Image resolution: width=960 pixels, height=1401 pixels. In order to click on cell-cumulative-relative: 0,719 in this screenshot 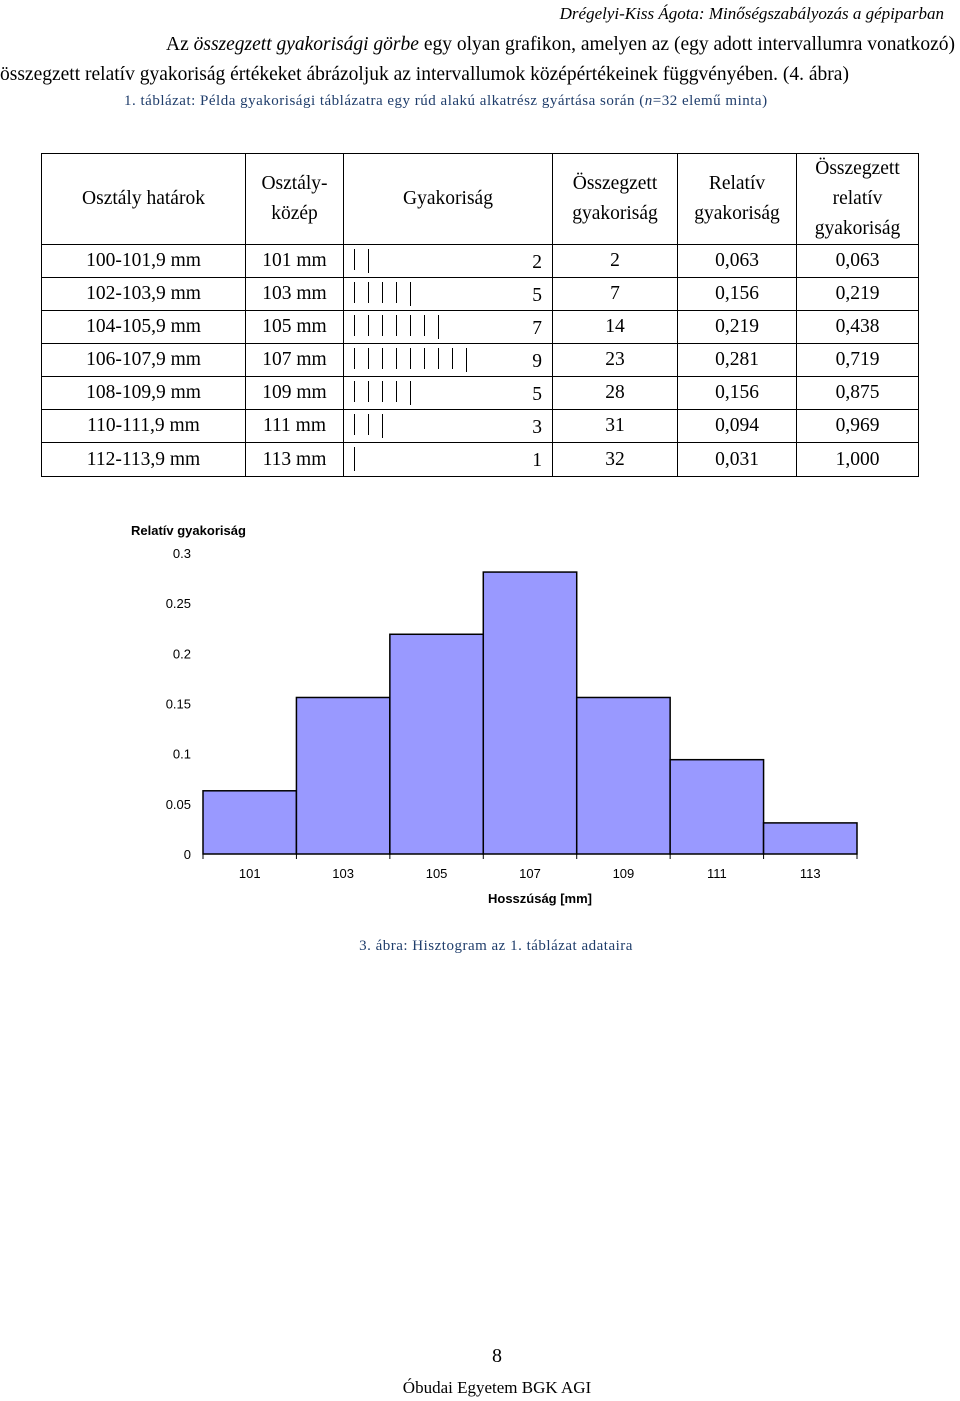, I will do `click(857, 360)`.